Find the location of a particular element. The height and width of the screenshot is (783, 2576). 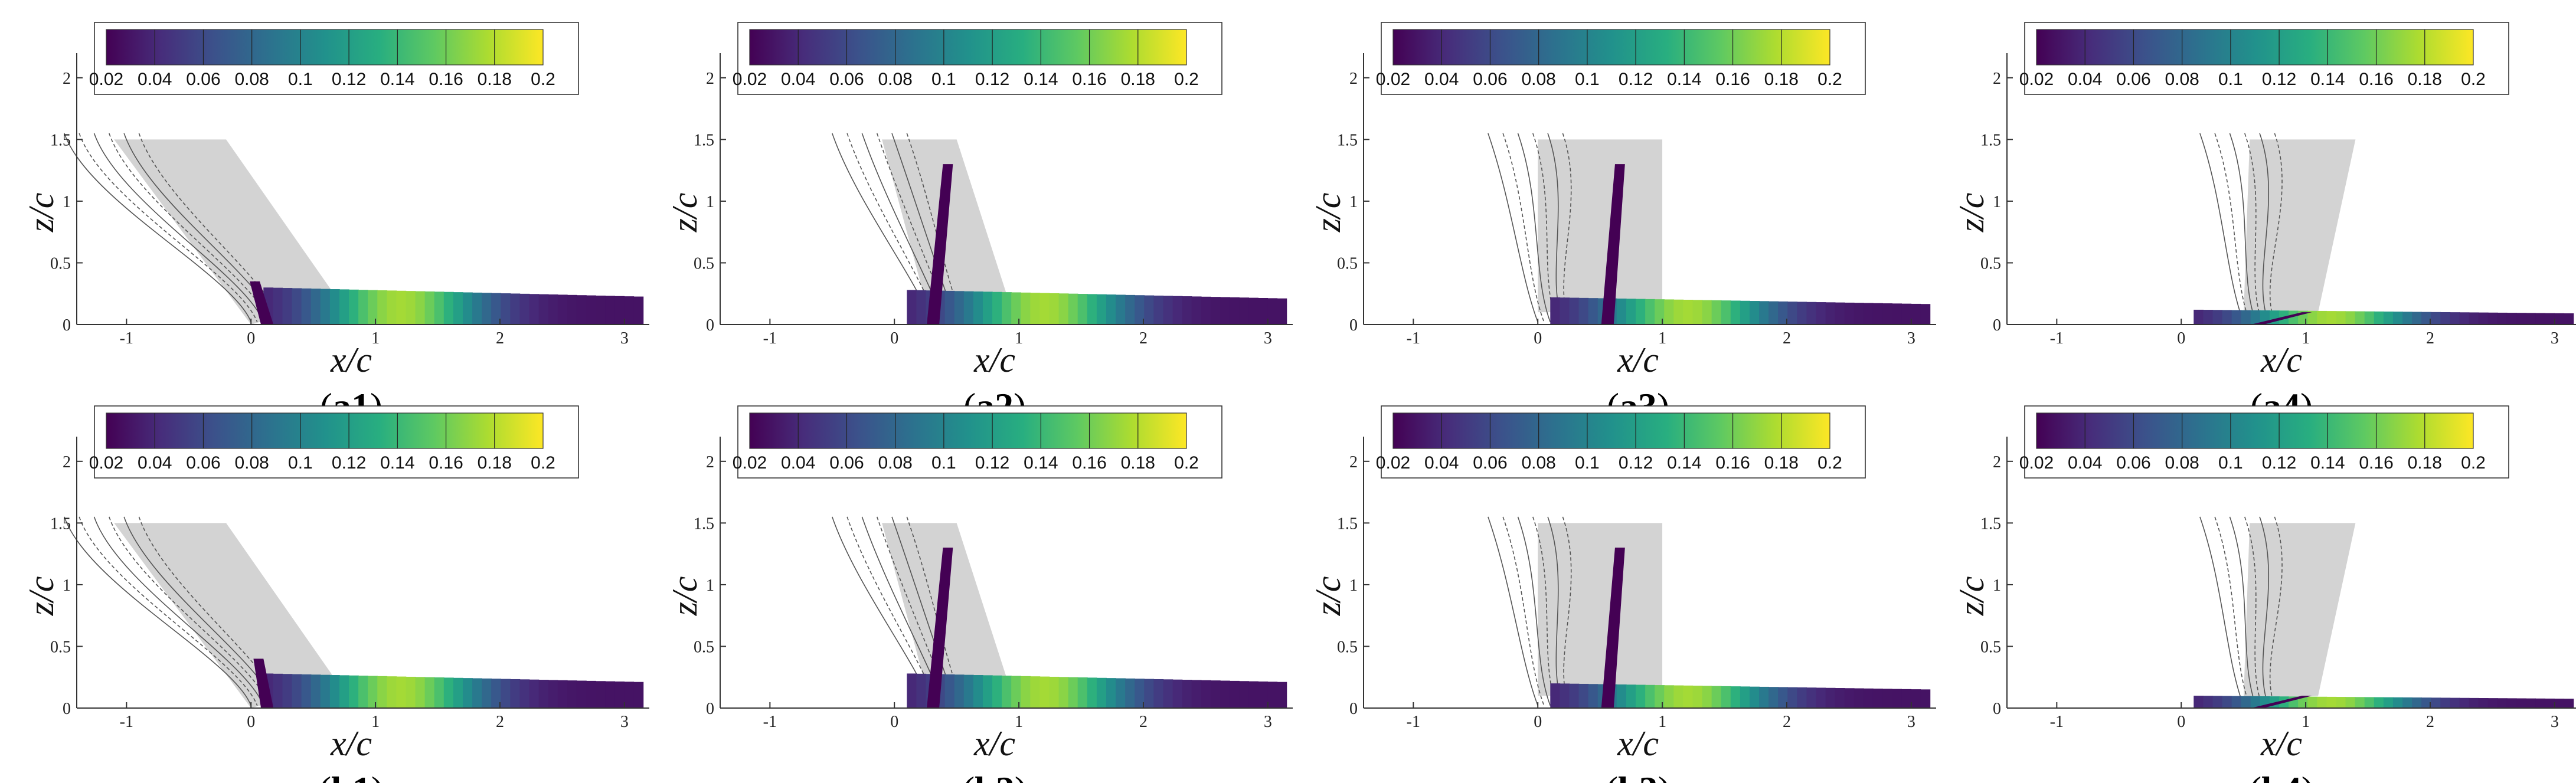

y-tick-label: 1.5 is located at coordinates (60, 524).